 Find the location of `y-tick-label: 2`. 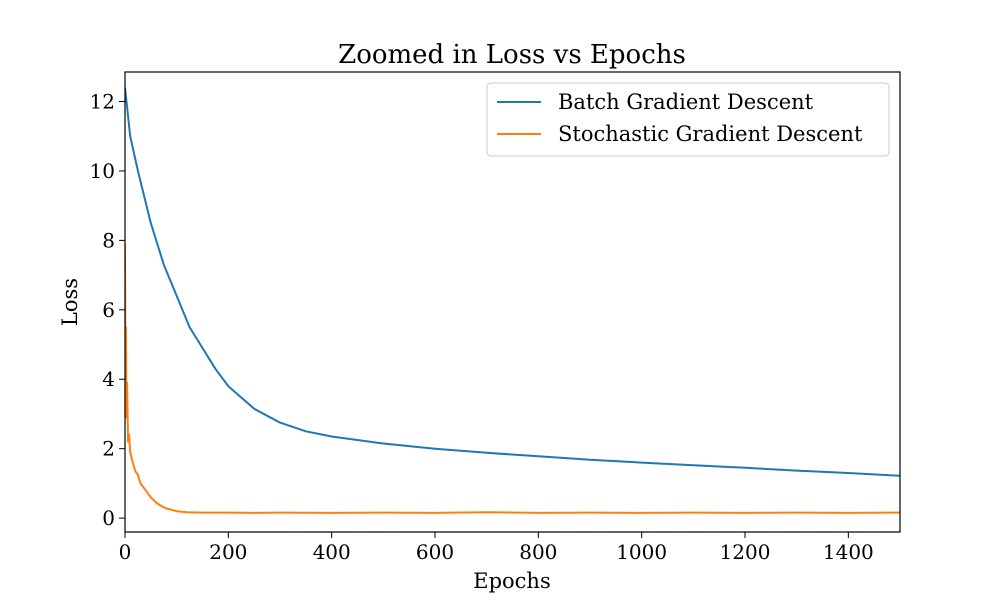

y-tick-label: 2 is located at coordinates (108, 449).